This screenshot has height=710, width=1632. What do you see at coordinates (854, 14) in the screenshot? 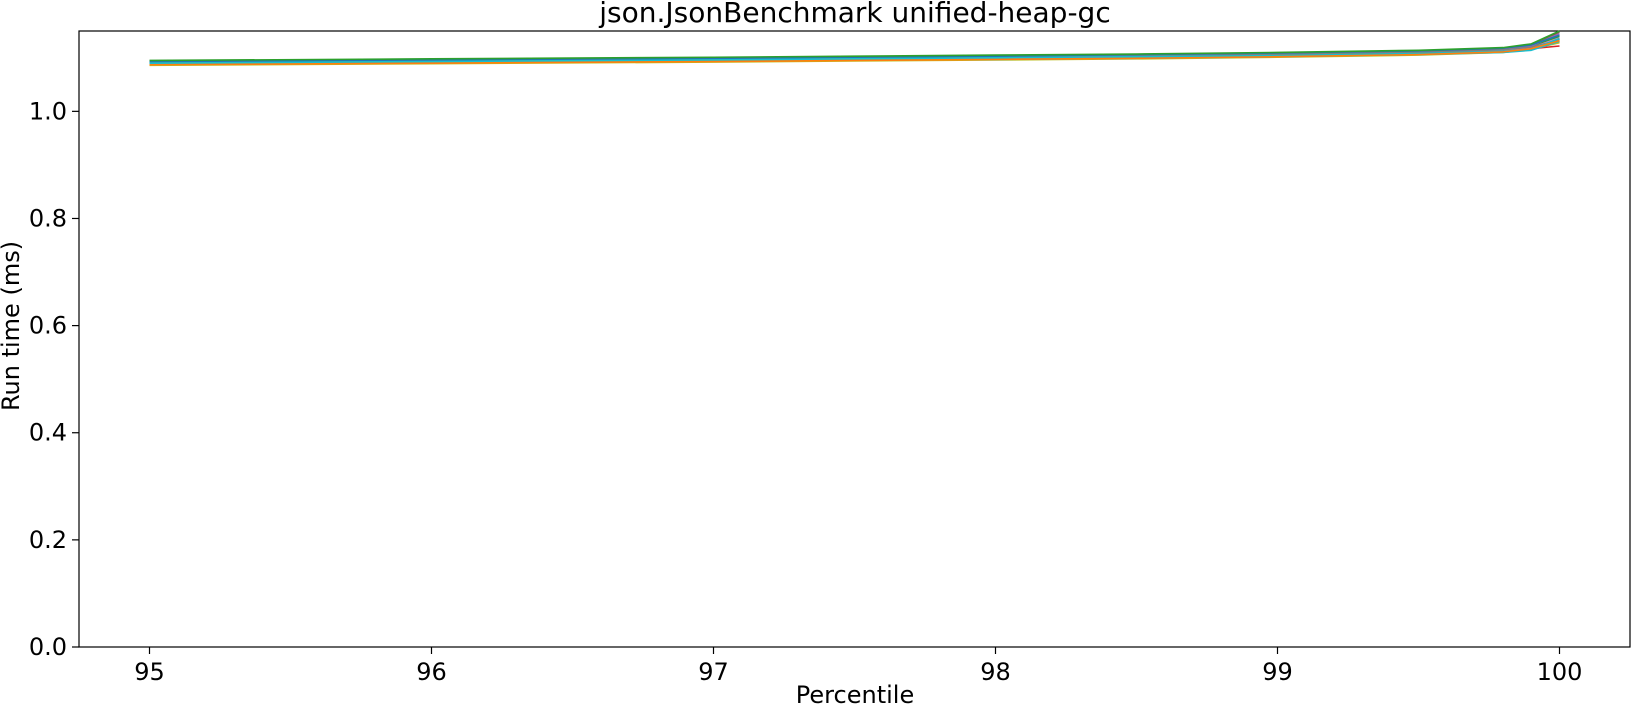
I see `chart-title: json.JsonBenchmark unified-heap-gc` at bounding box center [854, 14].